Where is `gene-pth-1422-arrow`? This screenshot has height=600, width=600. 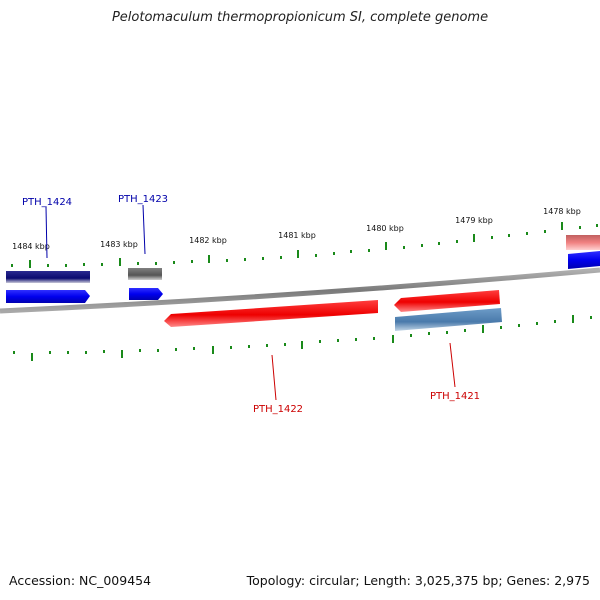
gene-pth-1422-arrow is located at coordinates (271, 313).